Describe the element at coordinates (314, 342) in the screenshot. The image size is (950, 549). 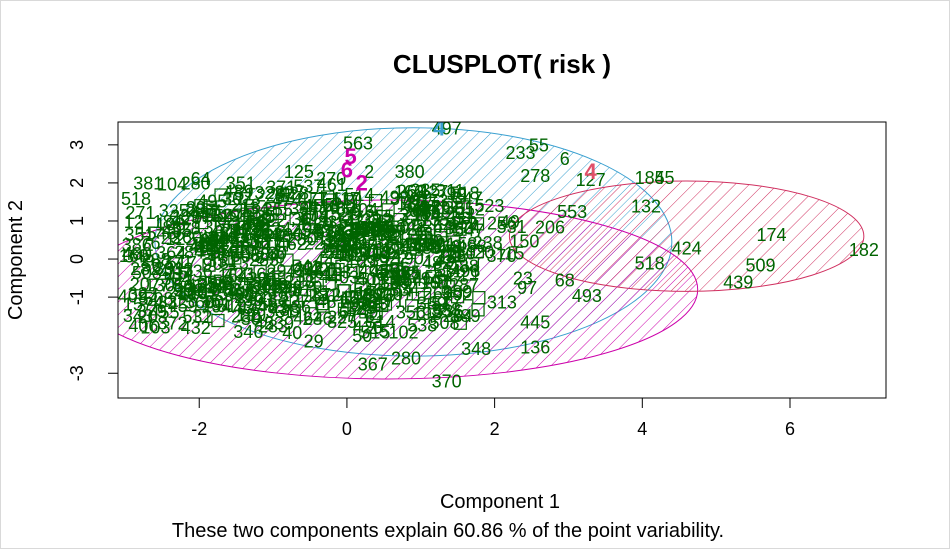
I see `point-label: 29` at that location.